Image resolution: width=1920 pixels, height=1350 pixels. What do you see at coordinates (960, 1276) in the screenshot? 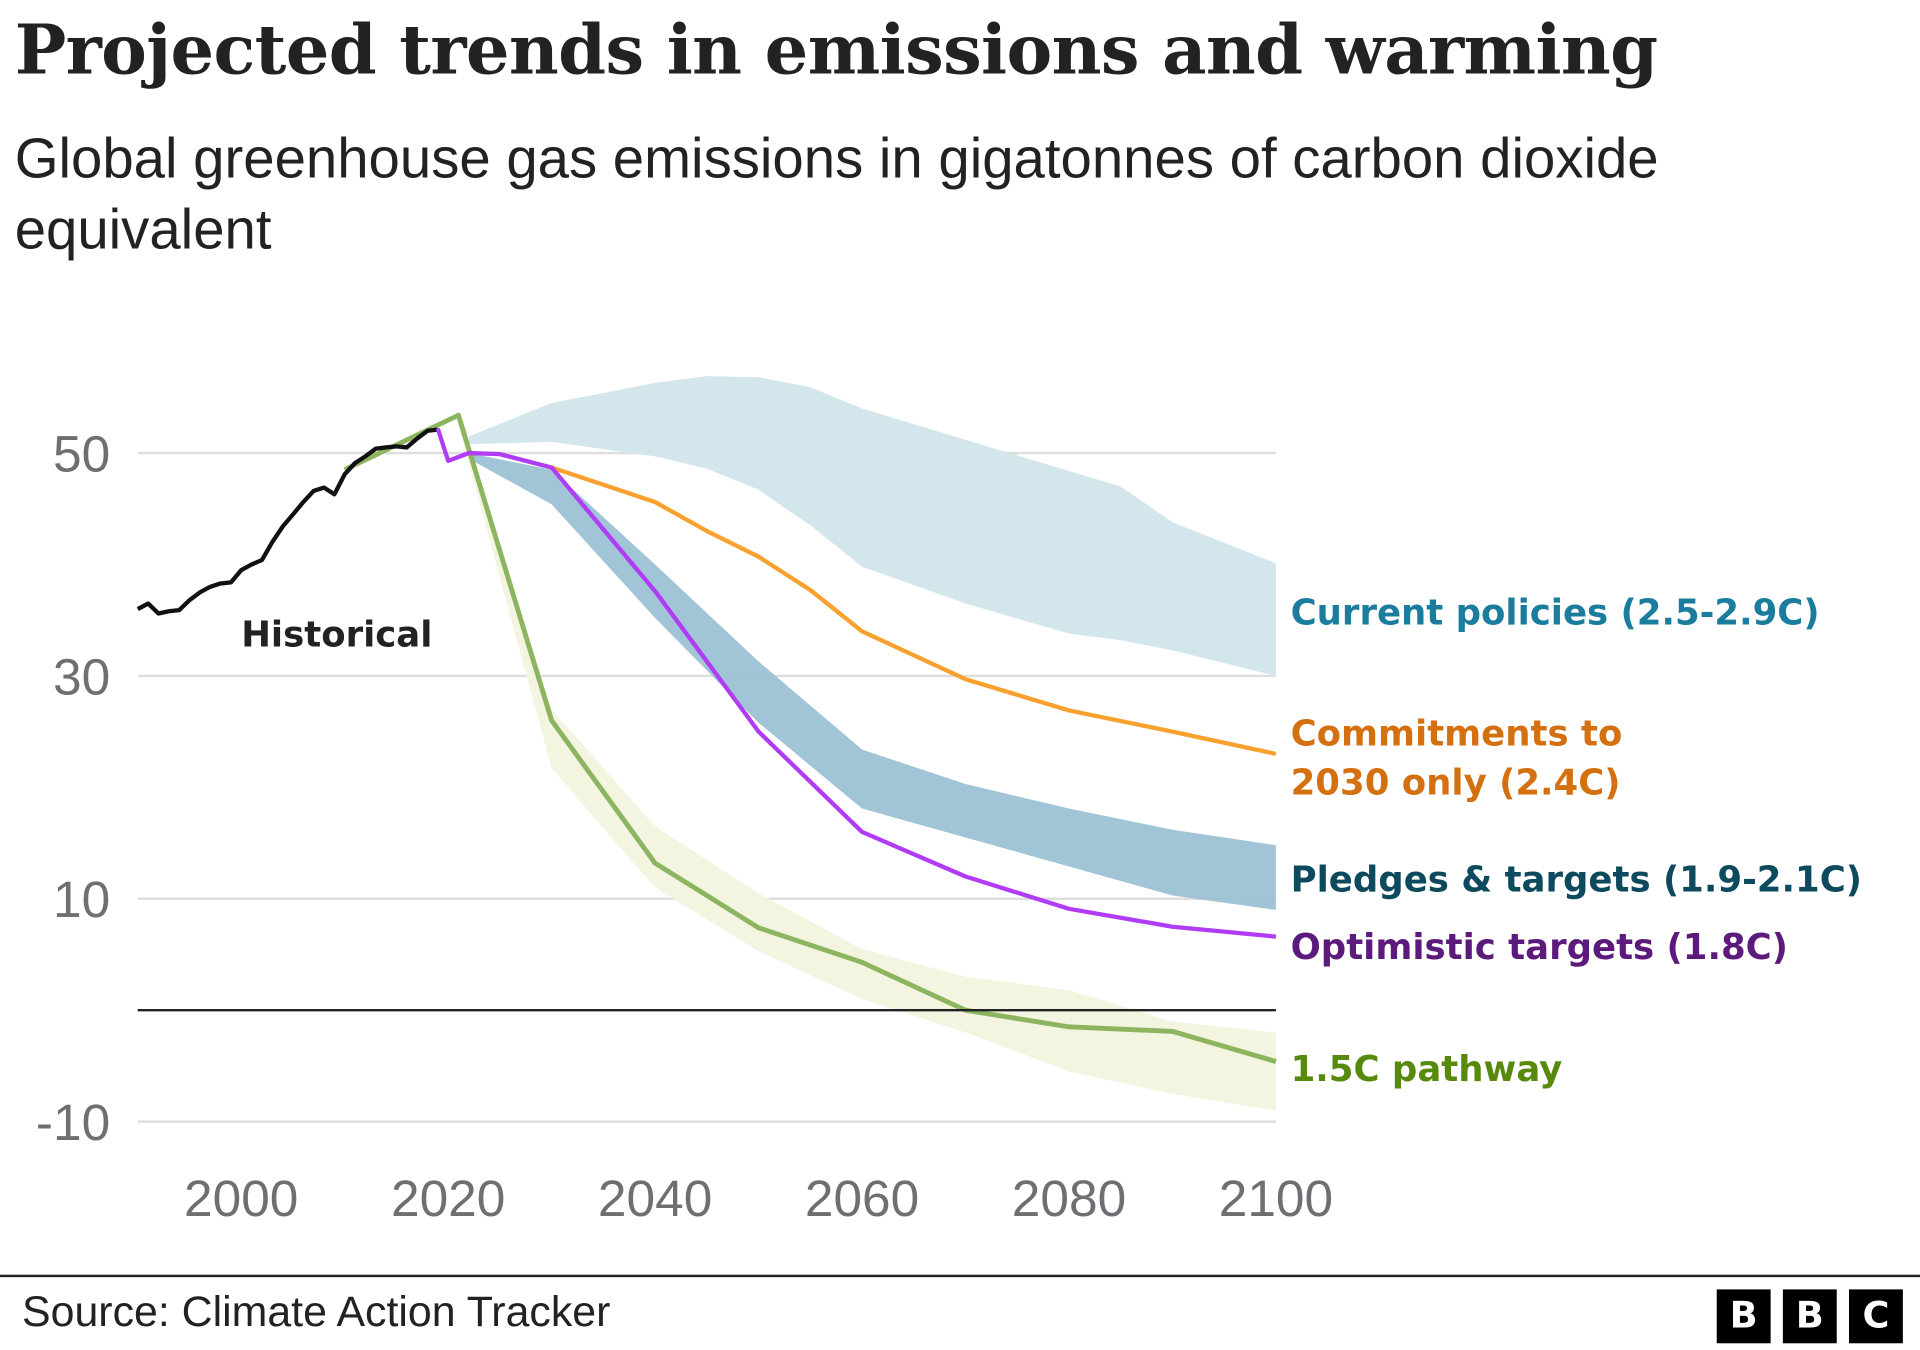
I see `footer-divider` at bounding box center [960, 1276].